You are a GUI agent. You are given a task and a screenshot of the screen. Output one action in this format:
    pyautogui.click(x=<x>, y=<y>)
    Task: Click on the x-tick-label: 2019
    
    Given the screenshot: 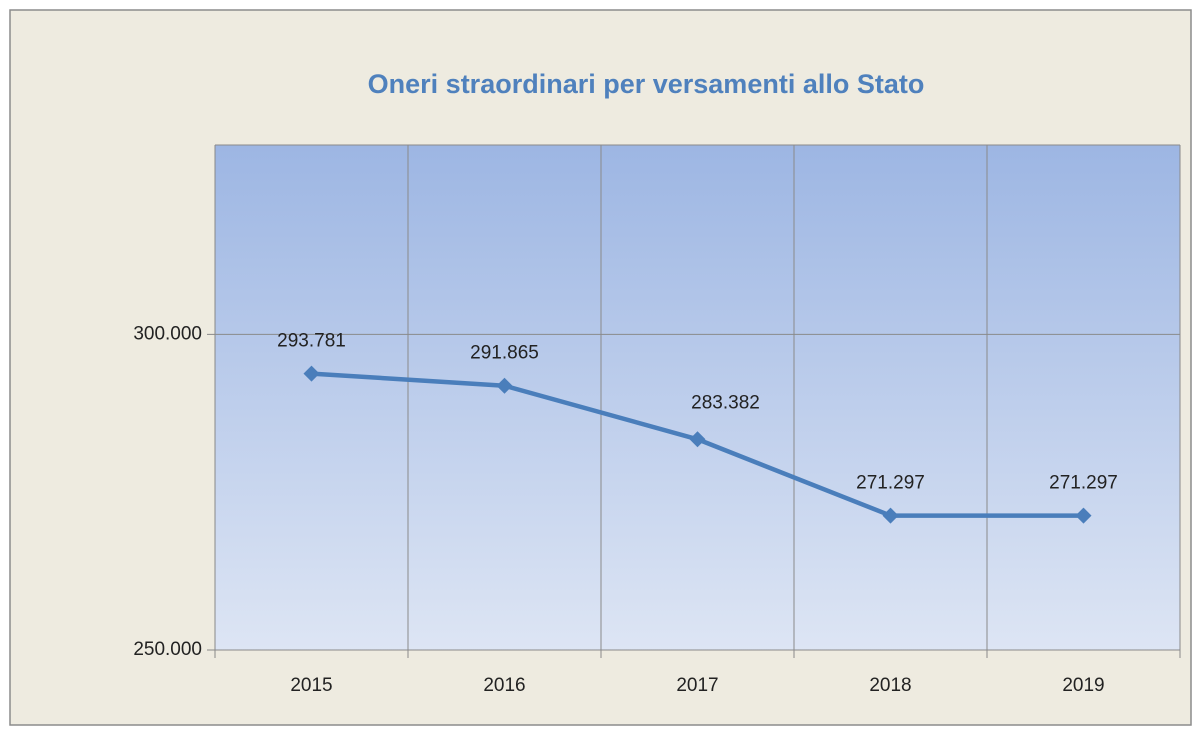 What is the action you would take?
    pyautogui.click(x=1083, y=685)
    